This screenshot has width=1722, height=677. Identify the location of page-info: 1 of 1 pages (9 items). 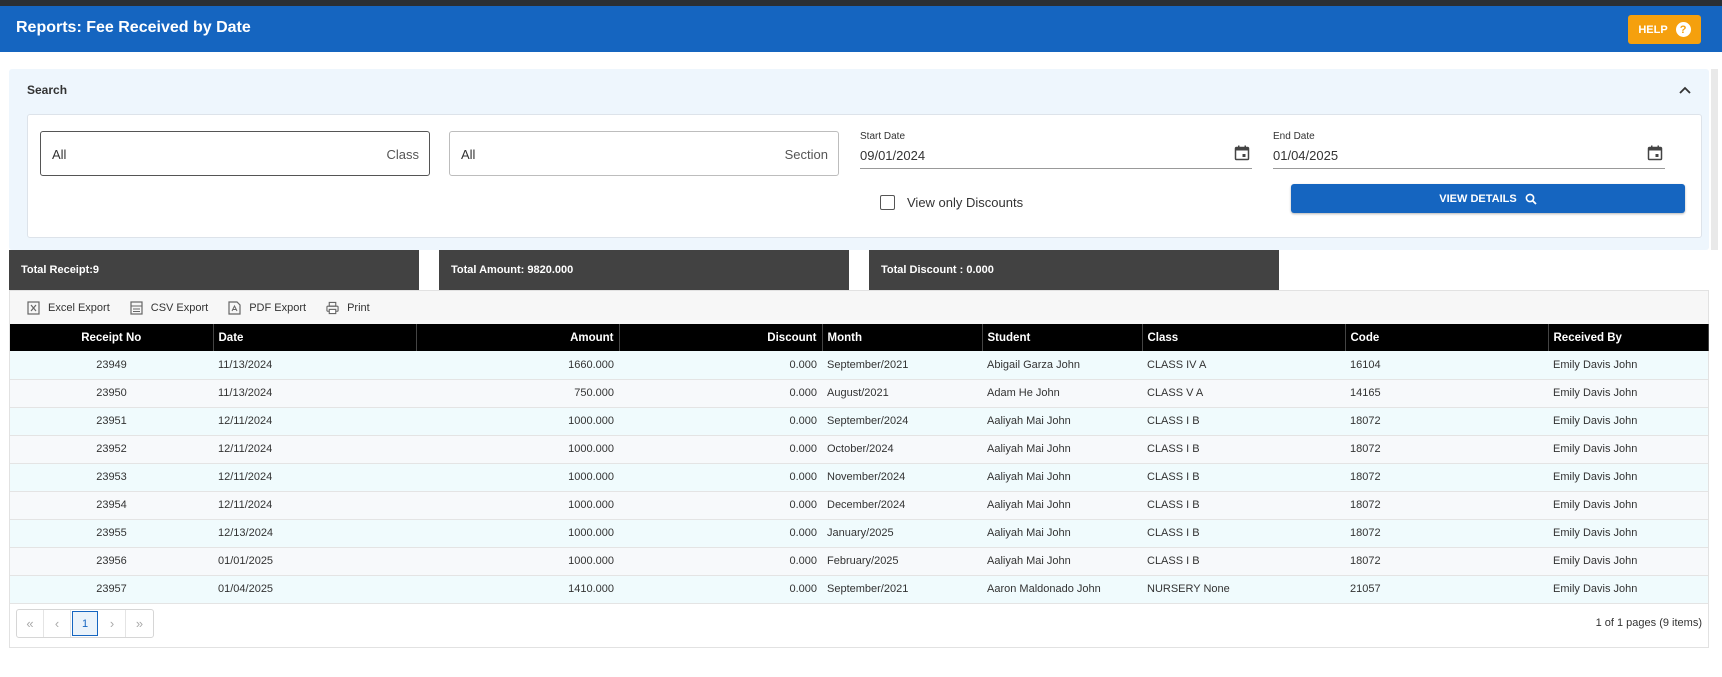
(1648, 623).